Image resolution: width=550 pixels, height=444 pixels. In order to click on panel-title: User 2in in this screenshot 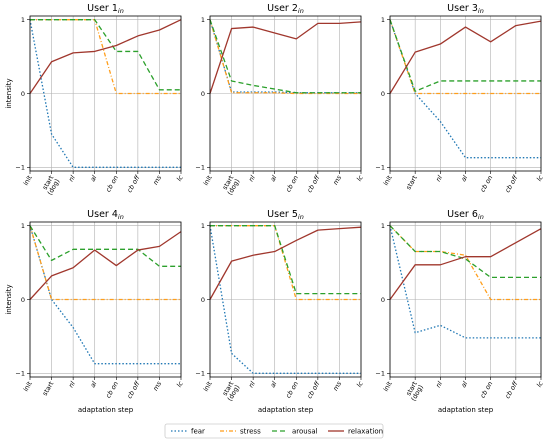, I will do `click(285, 9)`.